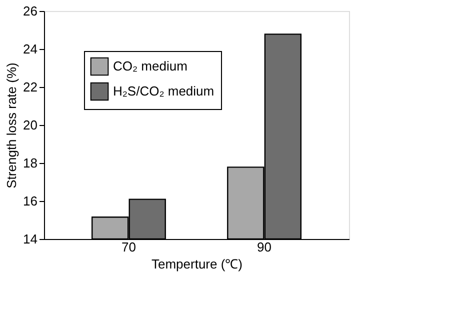 The height and width of the screenshot is (320, 462). I want to click on y-tick-label: 26, so click(30, 11).